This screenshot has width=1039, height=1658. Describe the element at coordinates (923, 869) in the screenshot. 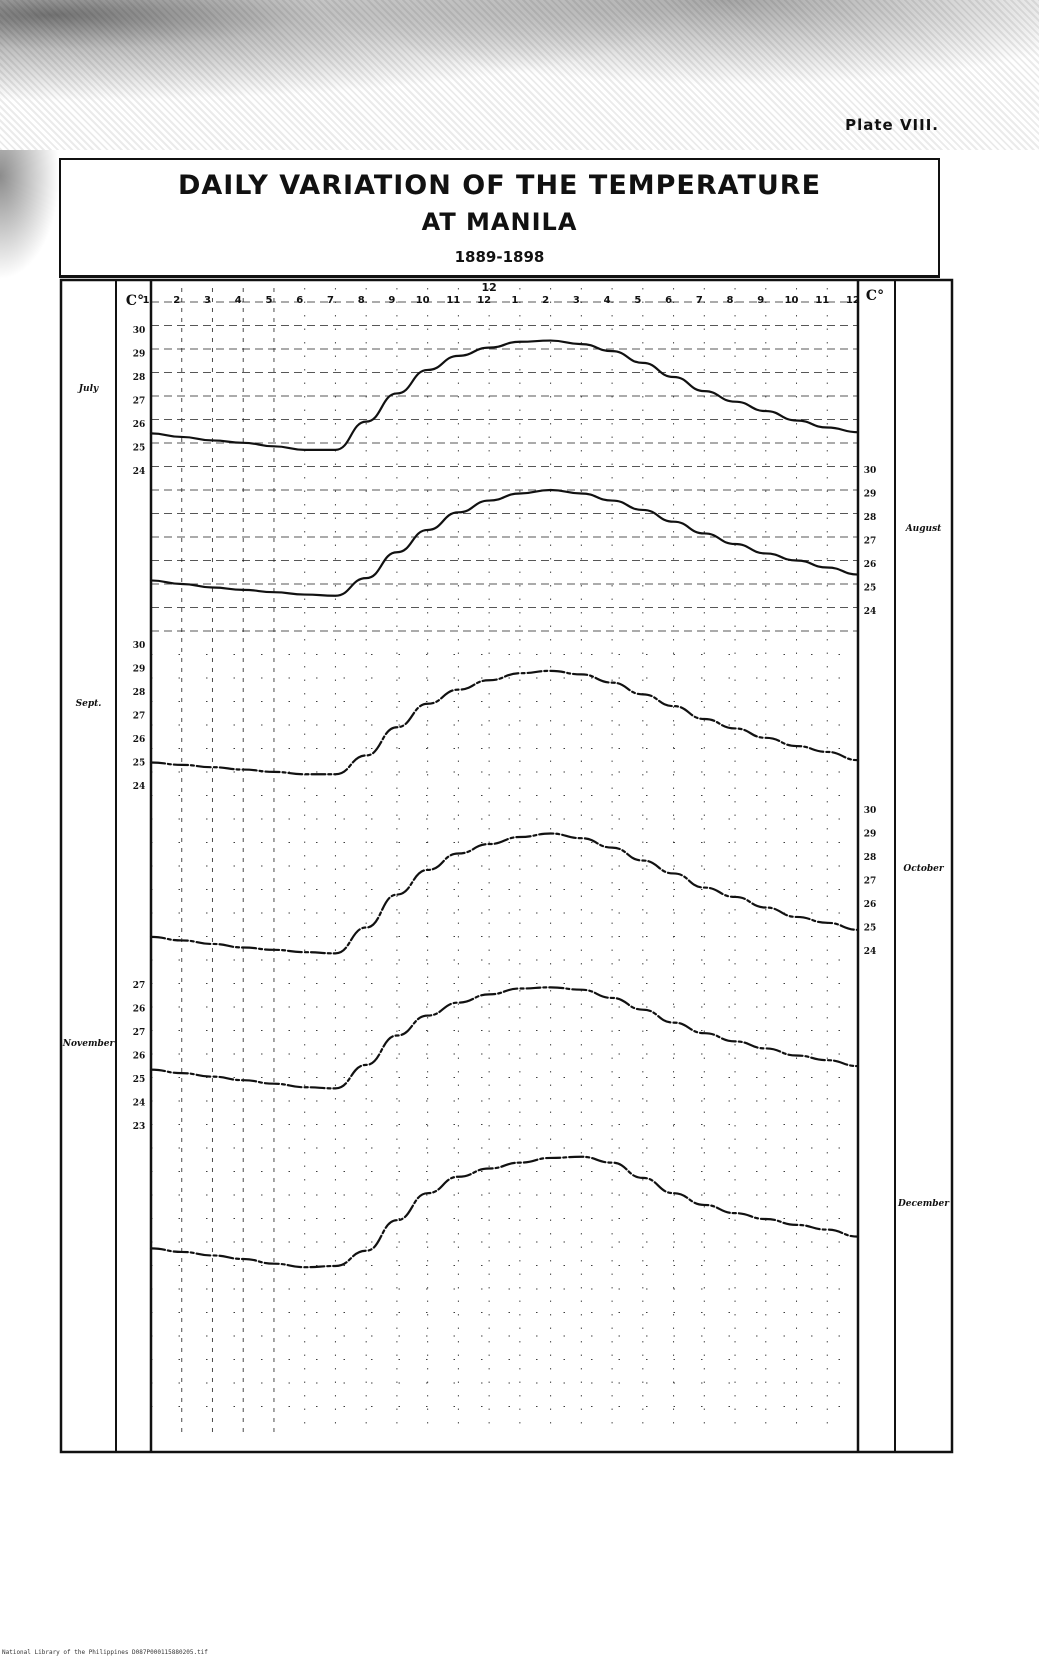

I see `month-label: October` at that location.